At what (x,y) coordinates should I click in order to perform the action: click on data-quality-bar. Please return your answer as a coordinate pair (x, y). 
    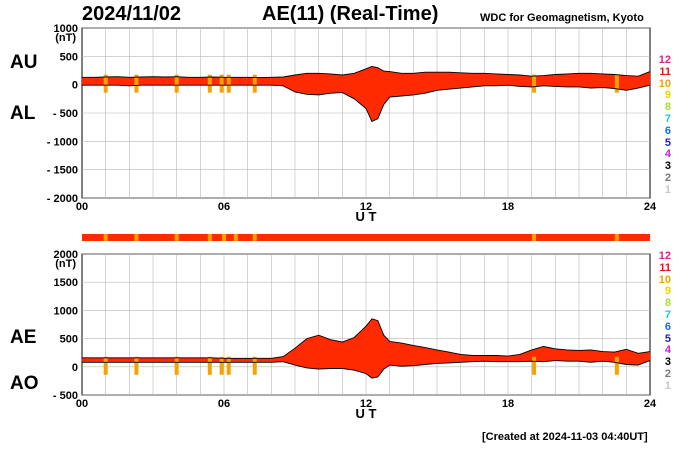
    Looking at the image, I should click on (366, 237).